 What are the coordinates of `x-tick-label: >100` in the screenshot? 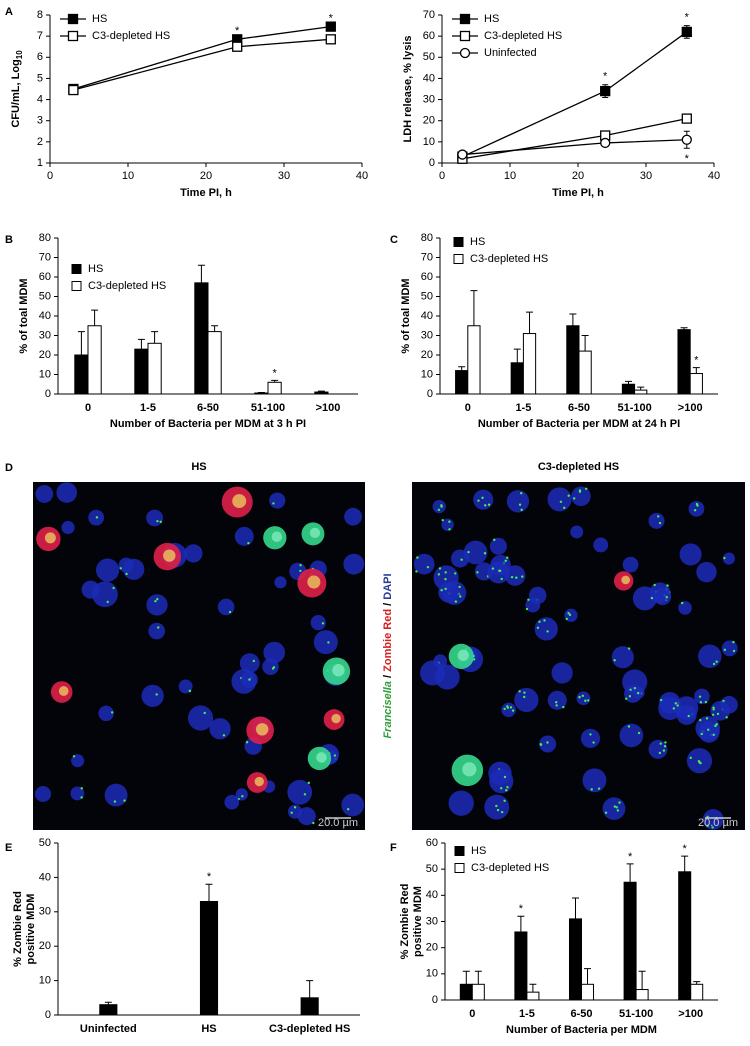 It's located at (690, 1014).